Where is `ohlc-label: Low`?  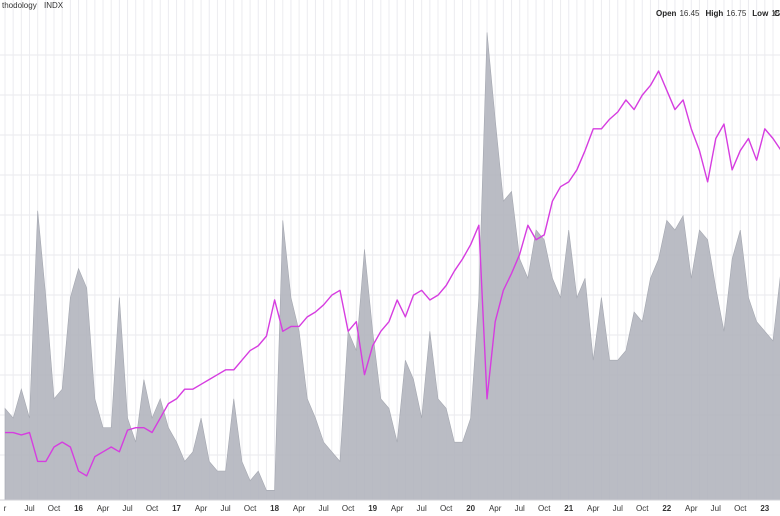 ohlc-label: Low is located at coordinates (760, 13).